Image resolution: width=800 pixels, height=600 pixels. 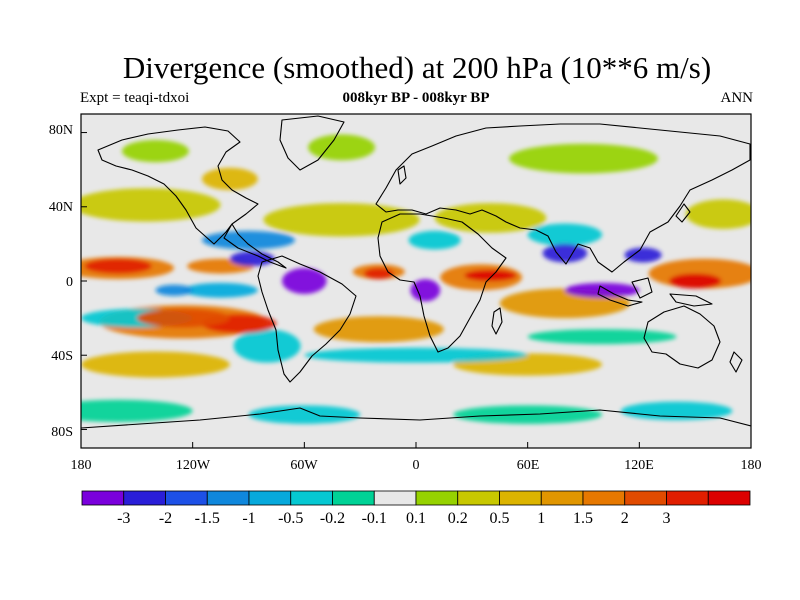 I want to click on lat-label-80s: 80S, so click(x=62, y=432).